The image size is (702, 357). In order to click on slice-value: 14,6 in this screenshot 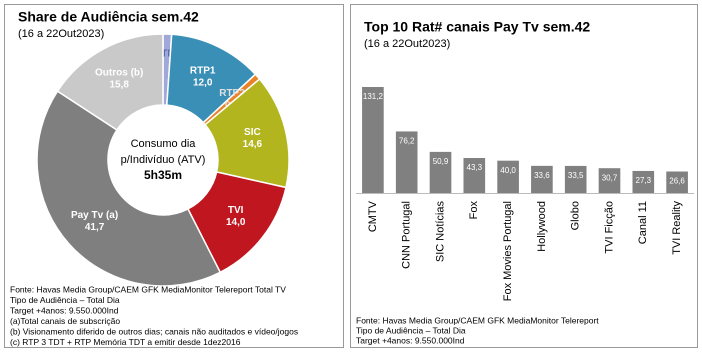, I will do `click(253, 144)`.